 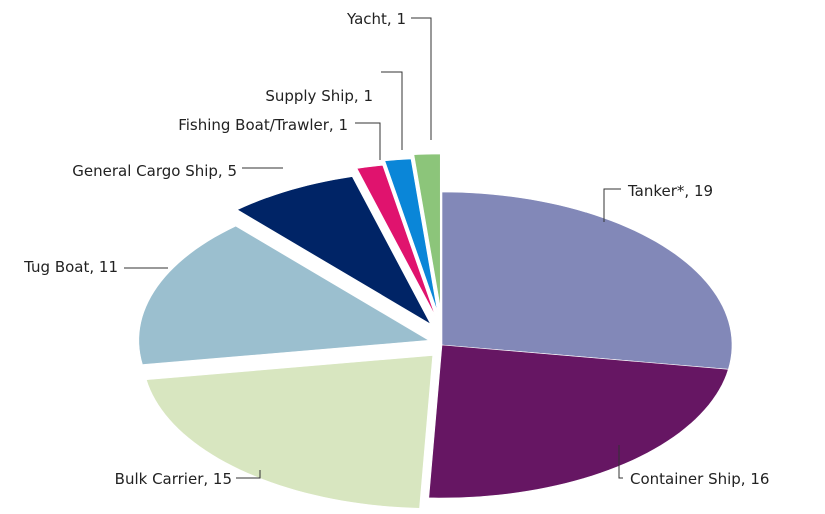 What do you see at coordinates (670, 191) in the screenshot?
I see `slice-label-tanker: Tanker*, 19` at bounding box center [670, 191].